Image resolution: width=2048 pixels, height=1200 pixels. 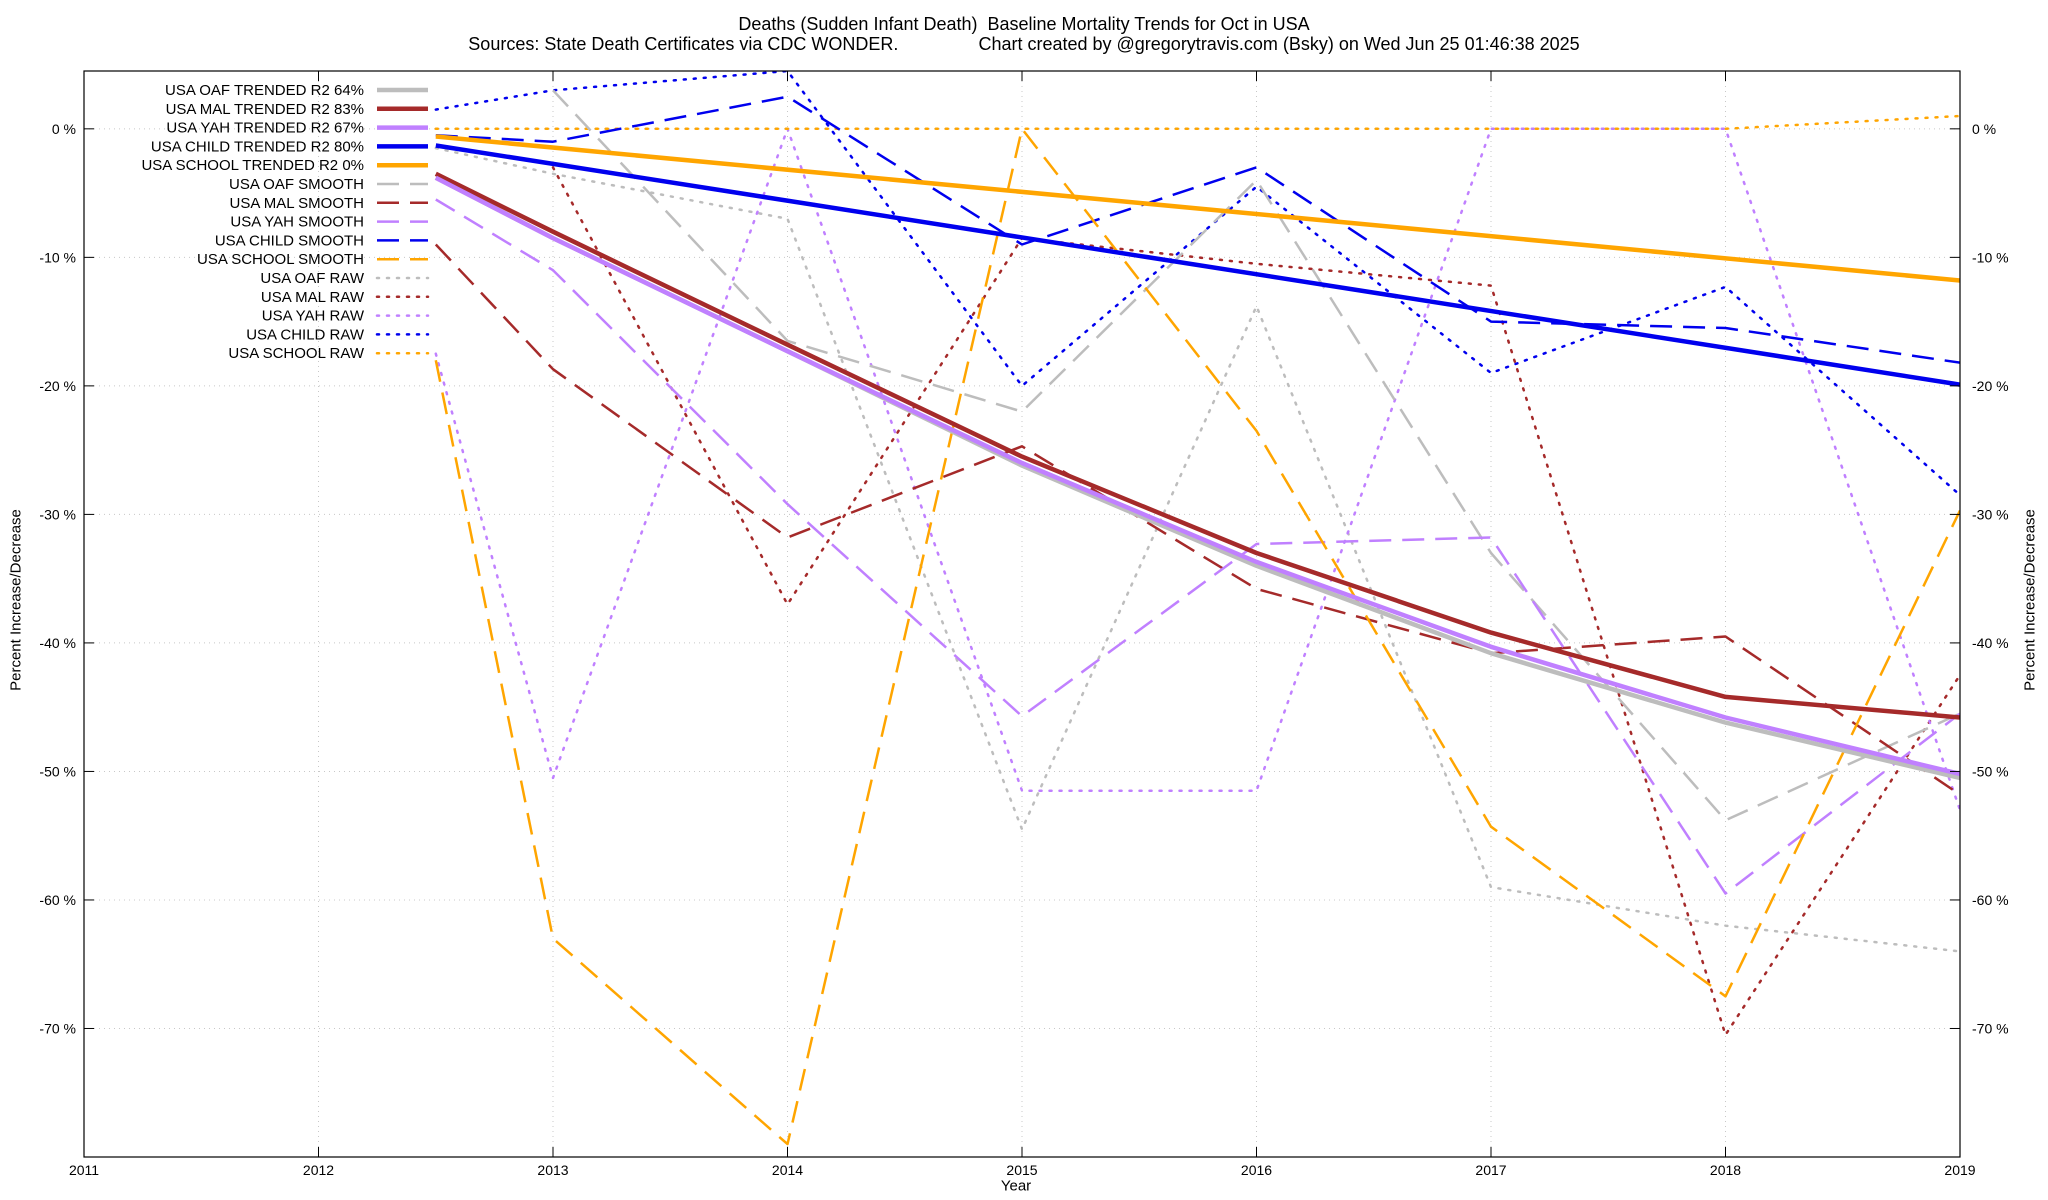 What do you see at coordinates (312, 278) in the screenshot?
I see `legend-label: USA OAF RAW` at bounding box center [312, 278].